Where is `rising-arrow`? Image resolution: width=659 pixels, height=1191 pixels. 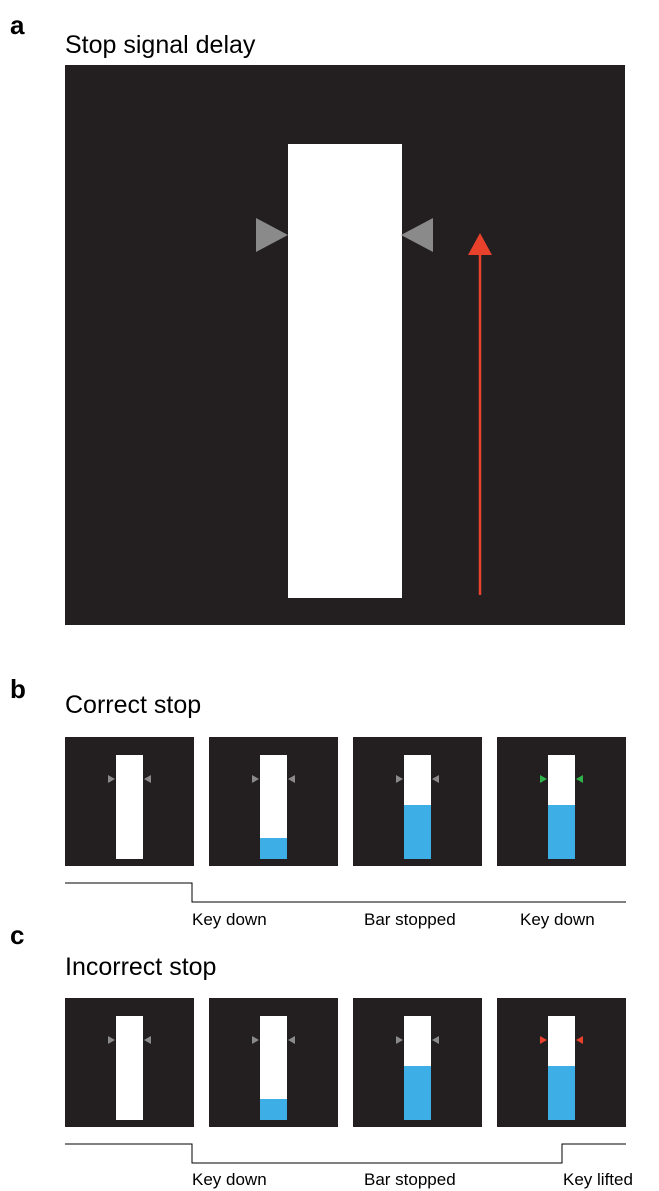
rising-arrow is located at coordinates (480, 414).